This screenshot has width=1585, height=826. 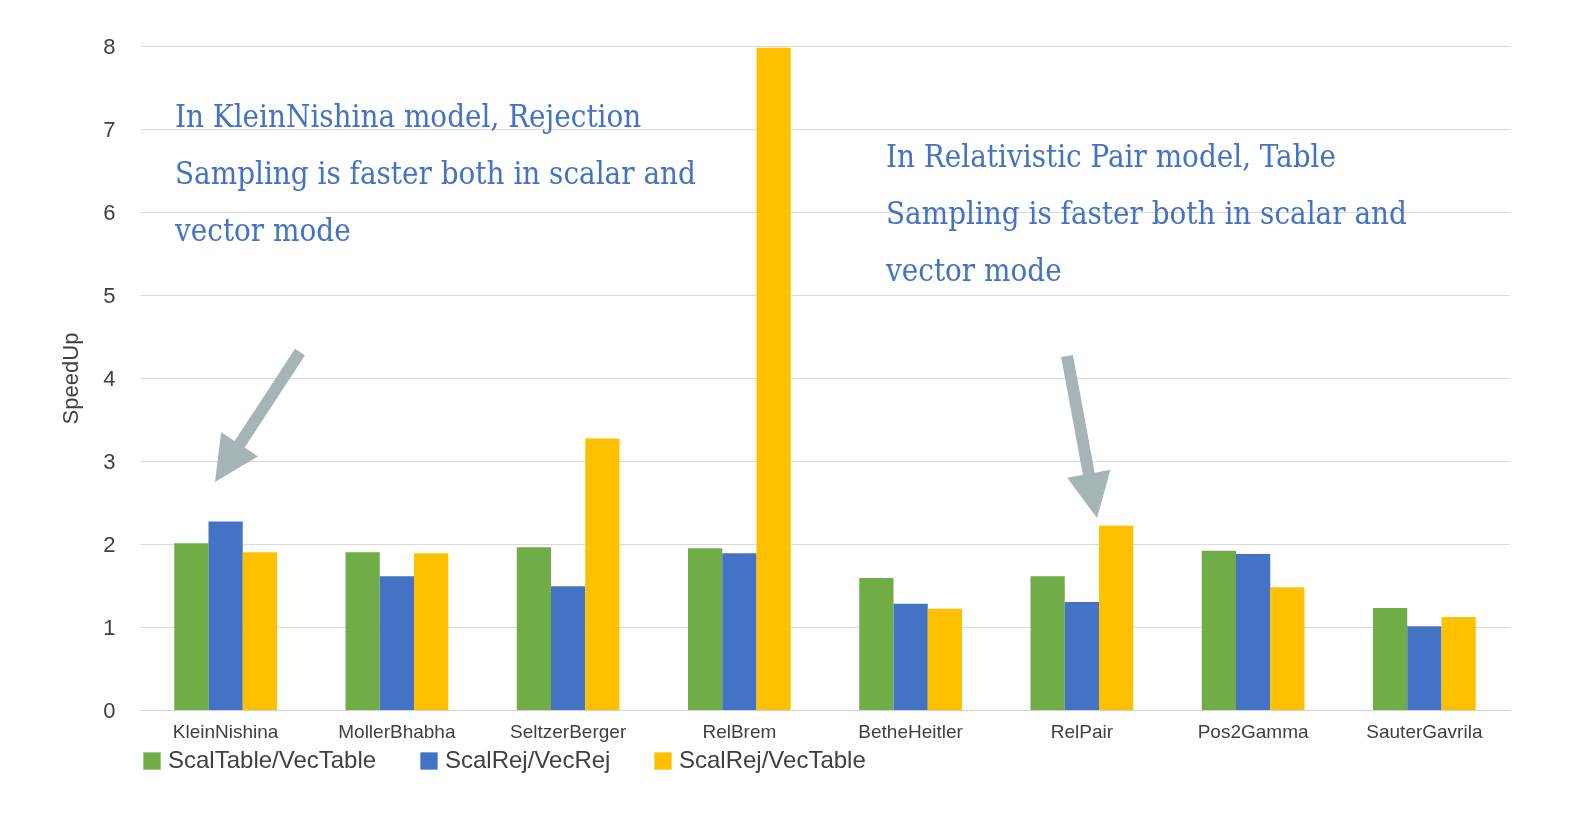 I want to click on y-tick-label: 5, so click(x=109, y=295).